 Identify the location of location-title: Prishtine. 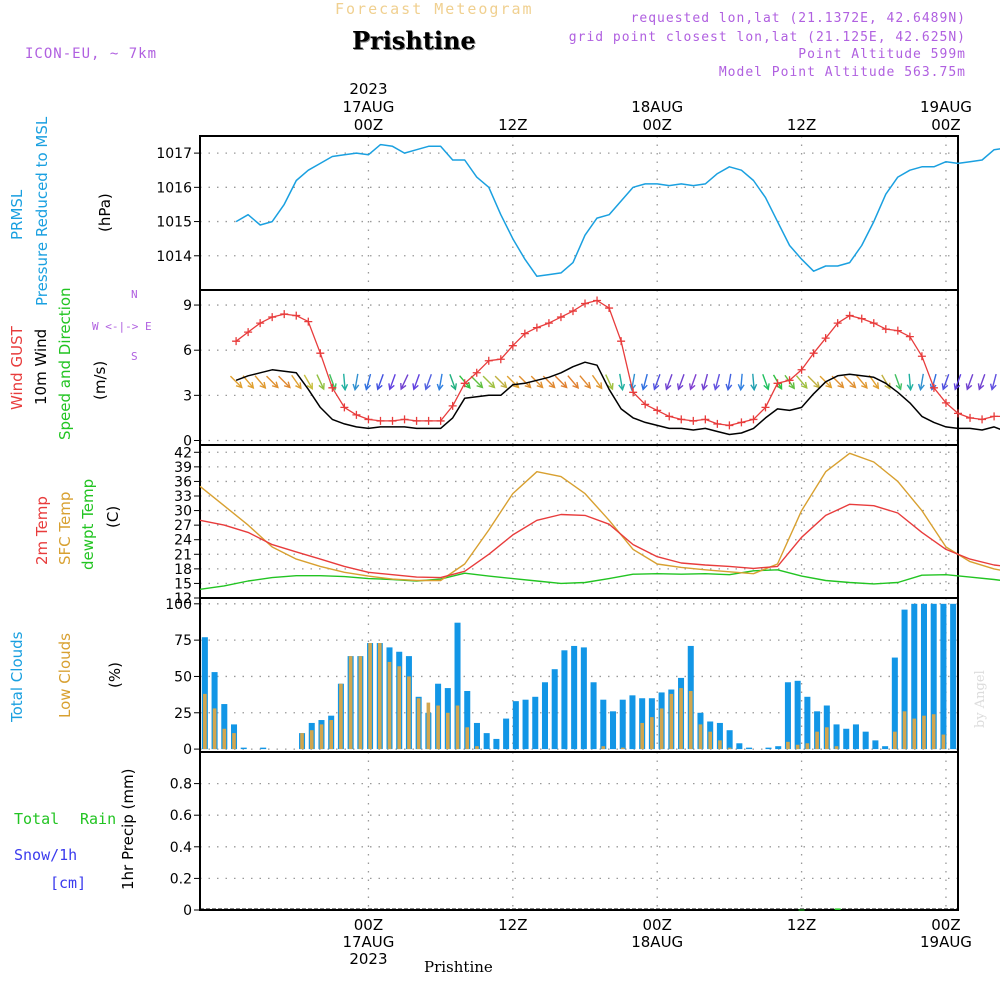
(414, 40).